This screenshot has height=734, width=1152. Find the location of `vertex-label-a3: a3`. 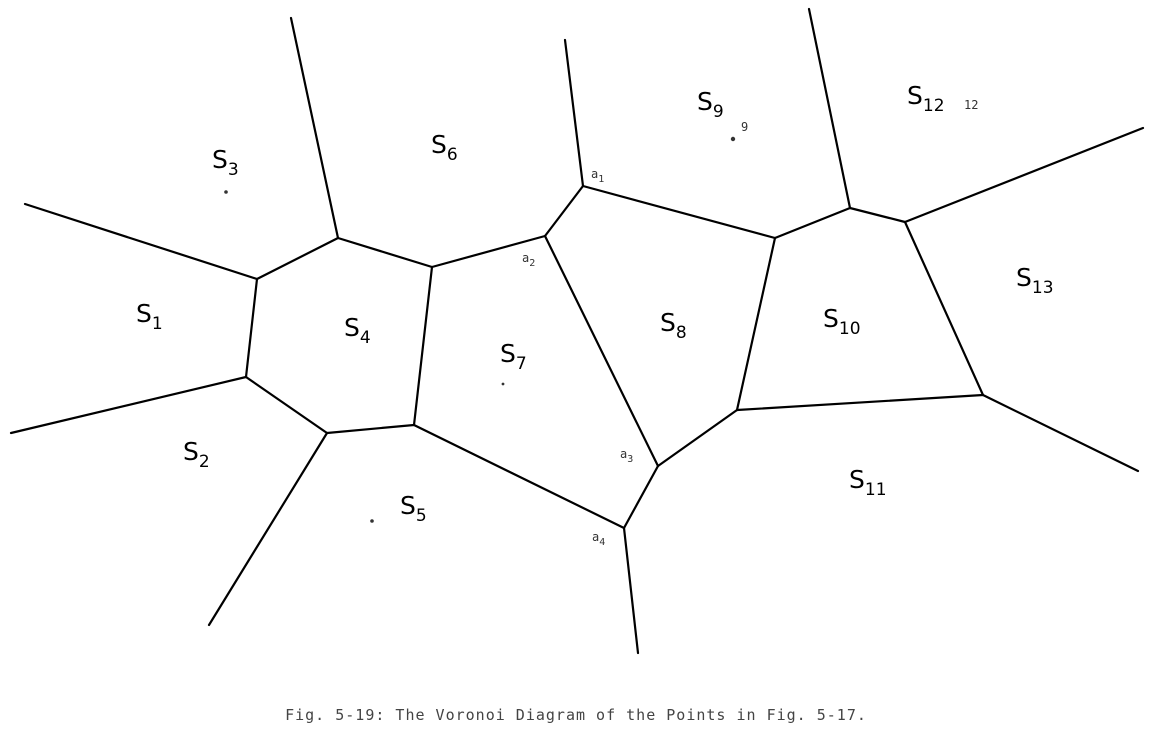

vertex-label-a3: a3 is located at coordinates (626, 456).